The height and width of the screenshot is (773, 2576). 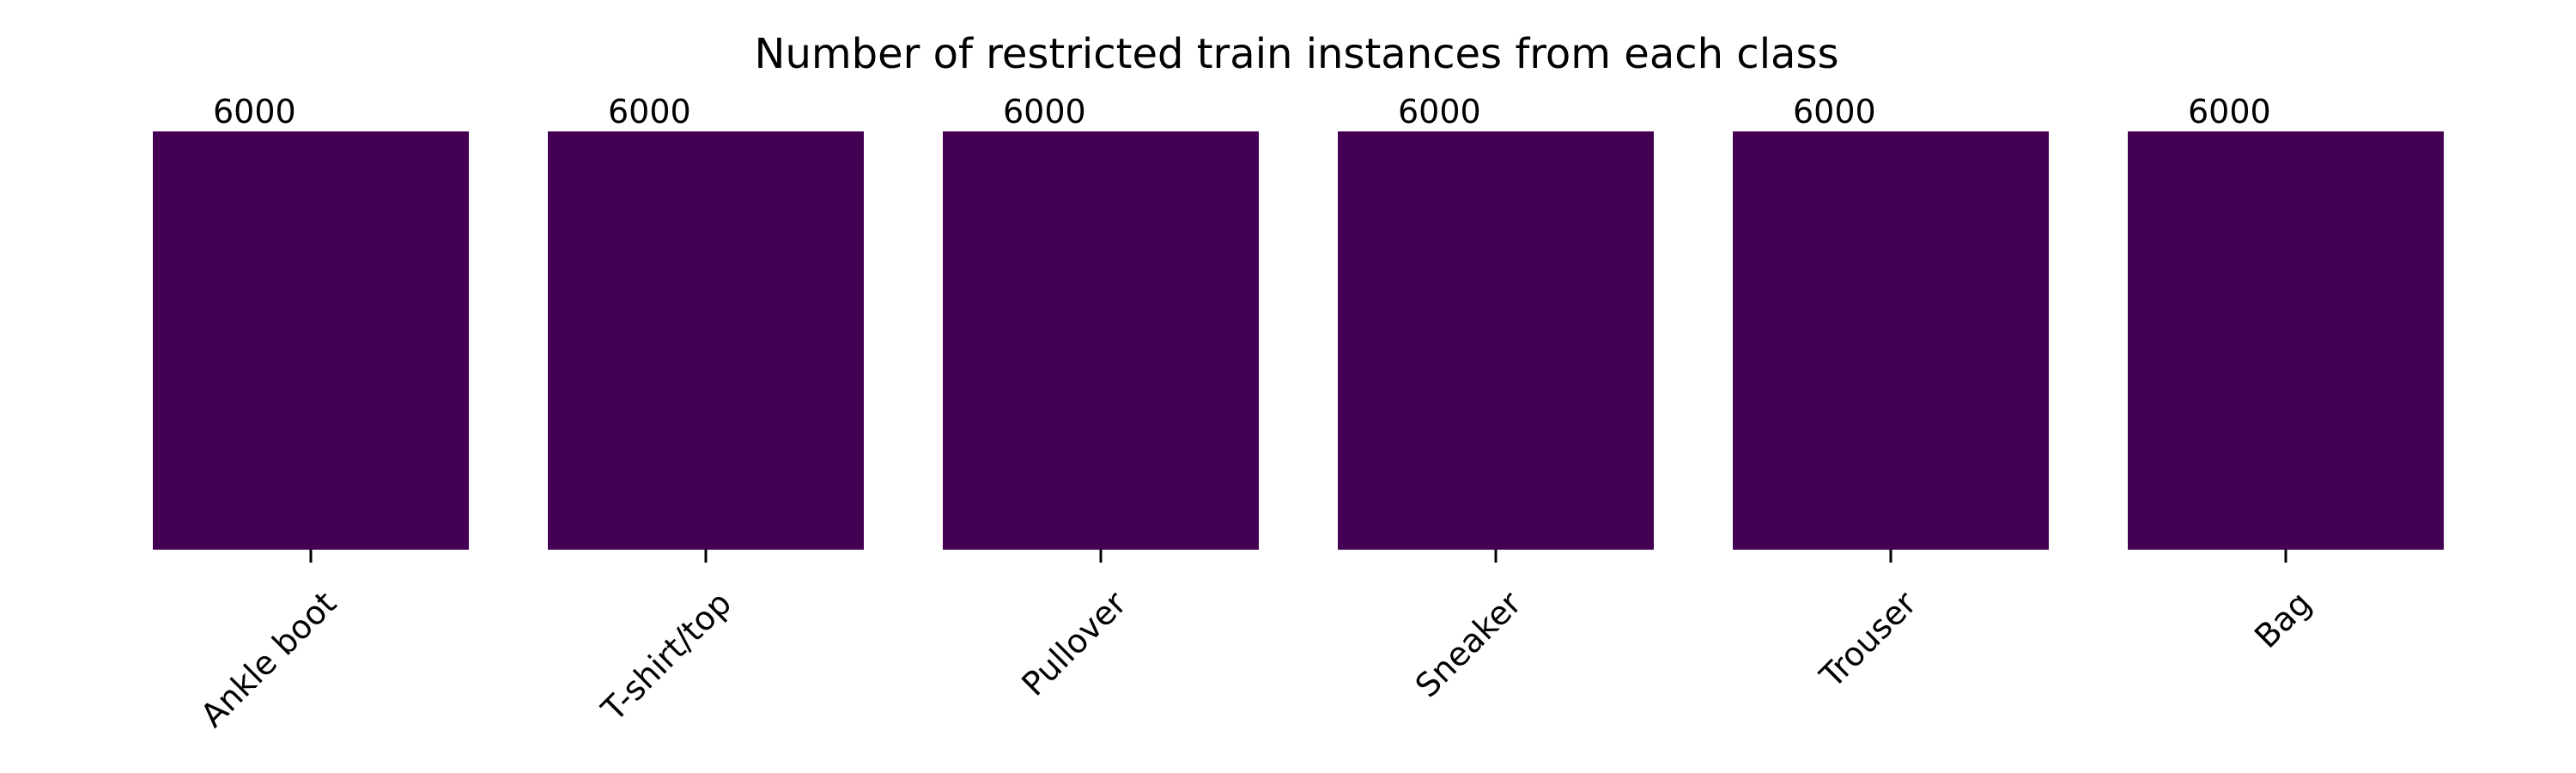 I want to click on x-tick-label: Bag, so click(x=2282, y=619).